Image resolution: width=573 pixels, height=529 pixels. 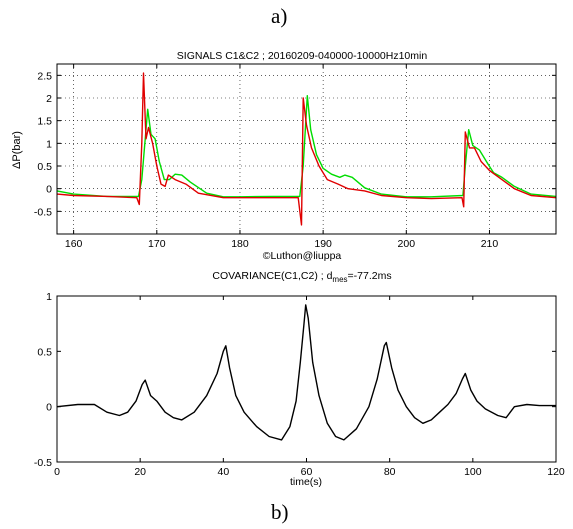 What do you see at coordinates (17, 150) in the screenshot?
I see `signals-y-axis-label: ΔP(bar)` at bounding box center [17, 150].